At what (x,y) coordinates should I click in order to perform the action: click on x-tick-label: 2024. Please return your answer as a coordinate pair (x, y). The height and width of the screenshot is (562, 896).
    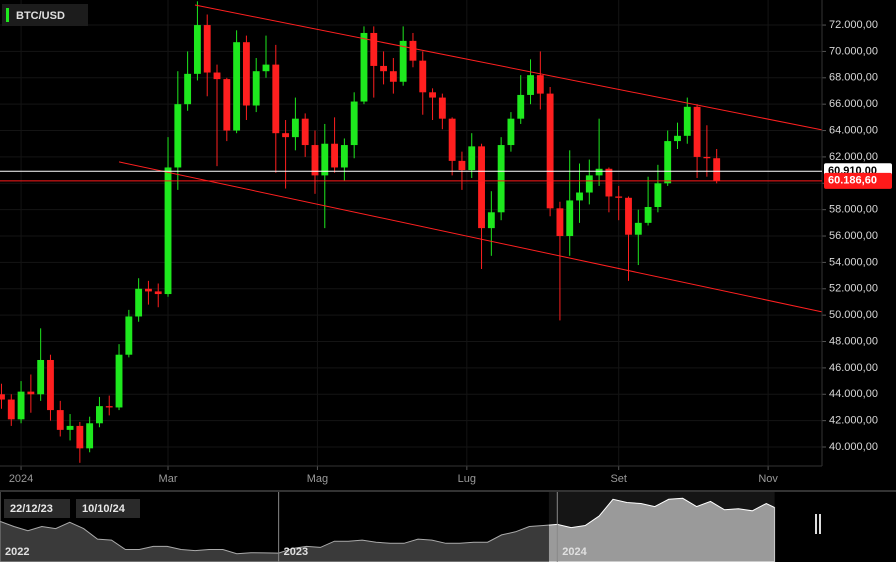
    Looking at the image, I should click on (21, 479).